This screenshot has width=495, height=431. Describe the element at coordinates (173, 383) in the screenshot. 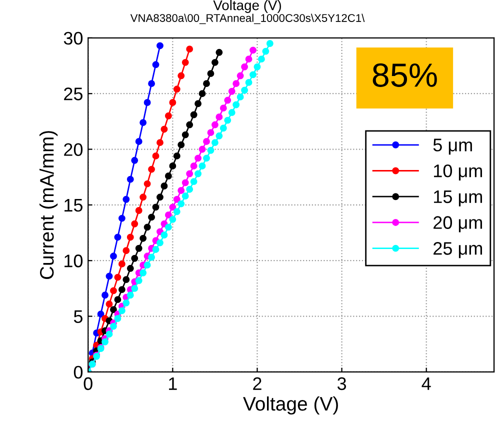

I see `x-tick-label: 1` at that location.